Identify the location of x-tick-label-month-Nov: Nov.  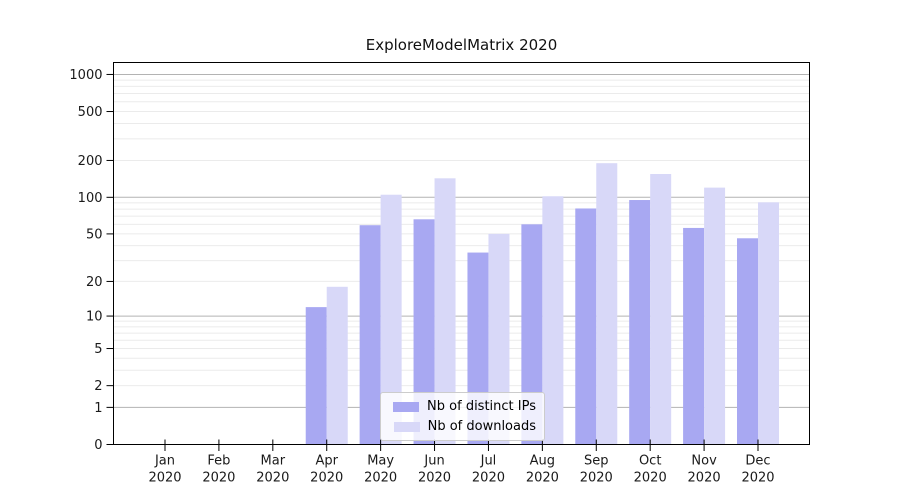
(704, 461).